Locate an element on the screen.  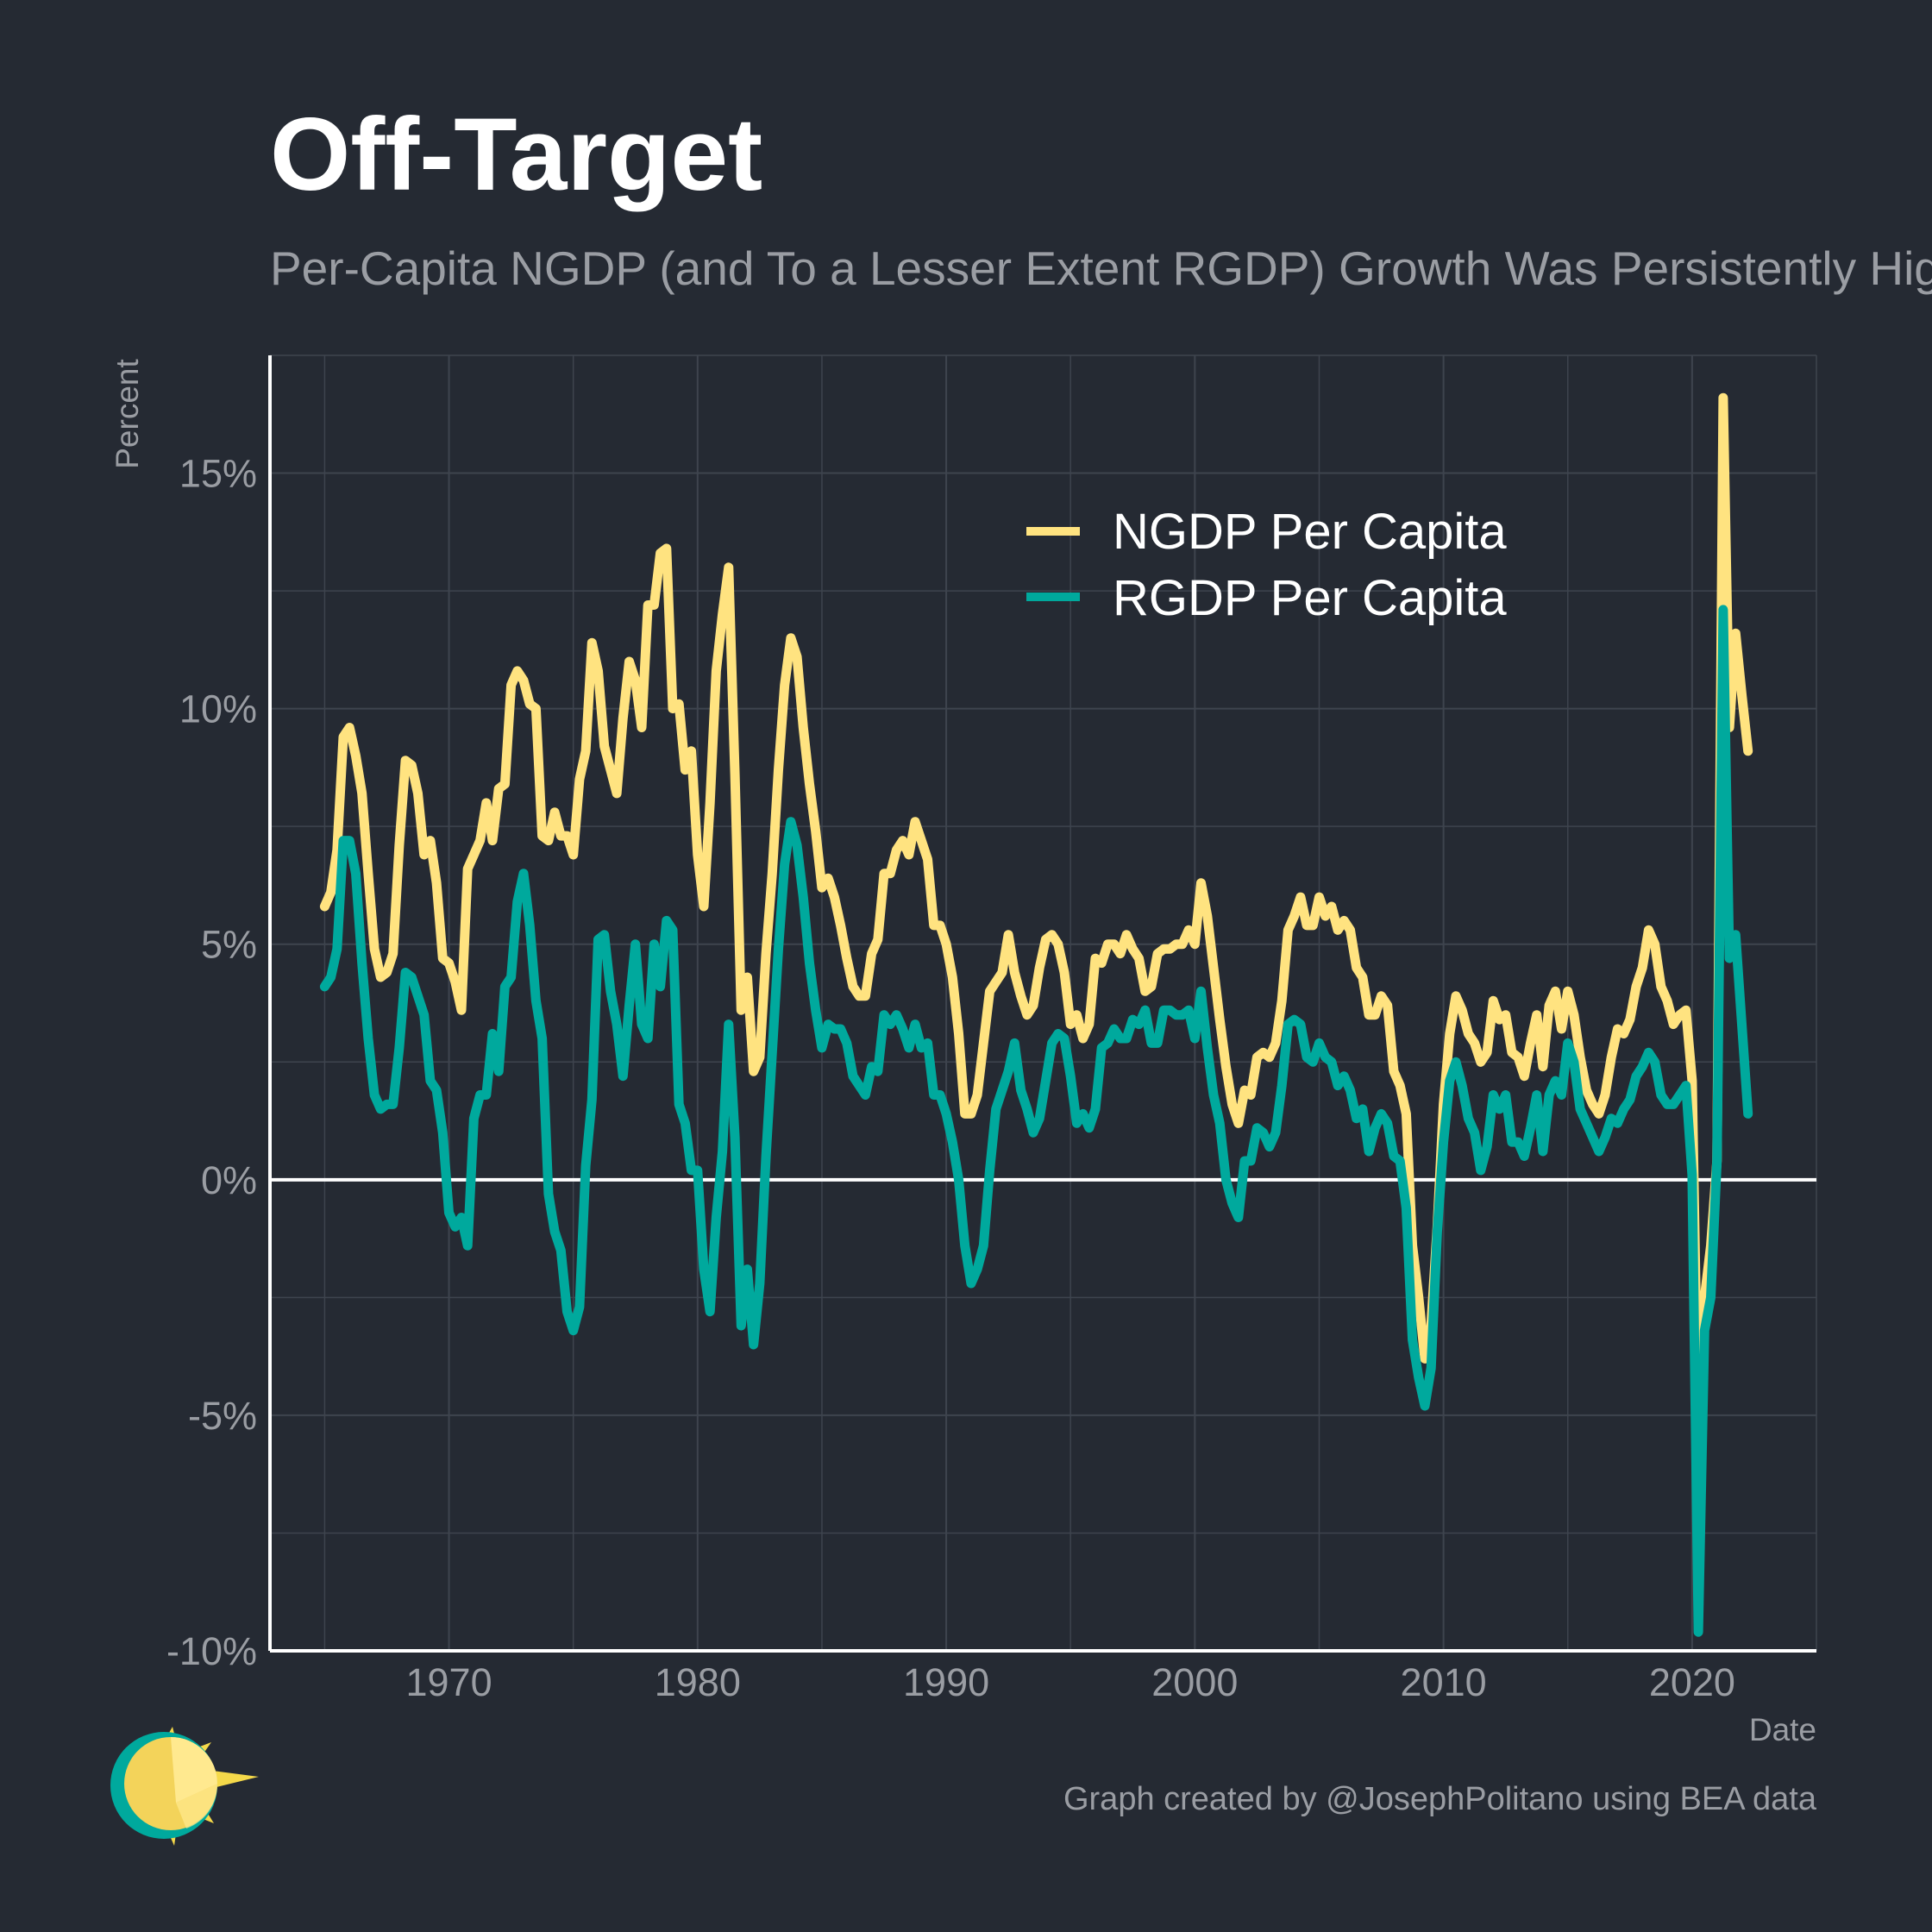
x-tick-label: 2020 is located at coordinates (1692, 1682).